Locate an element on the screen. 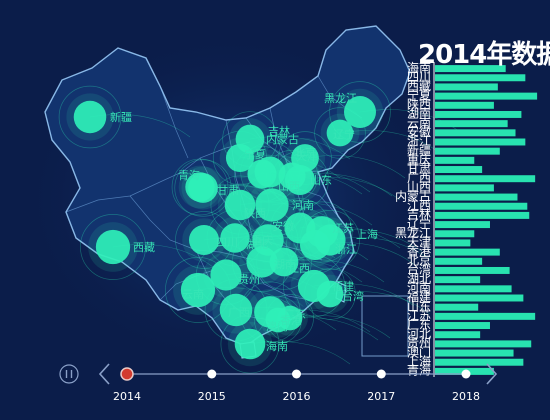  bubble-halo-山东 is located at coordinates (300, 180).